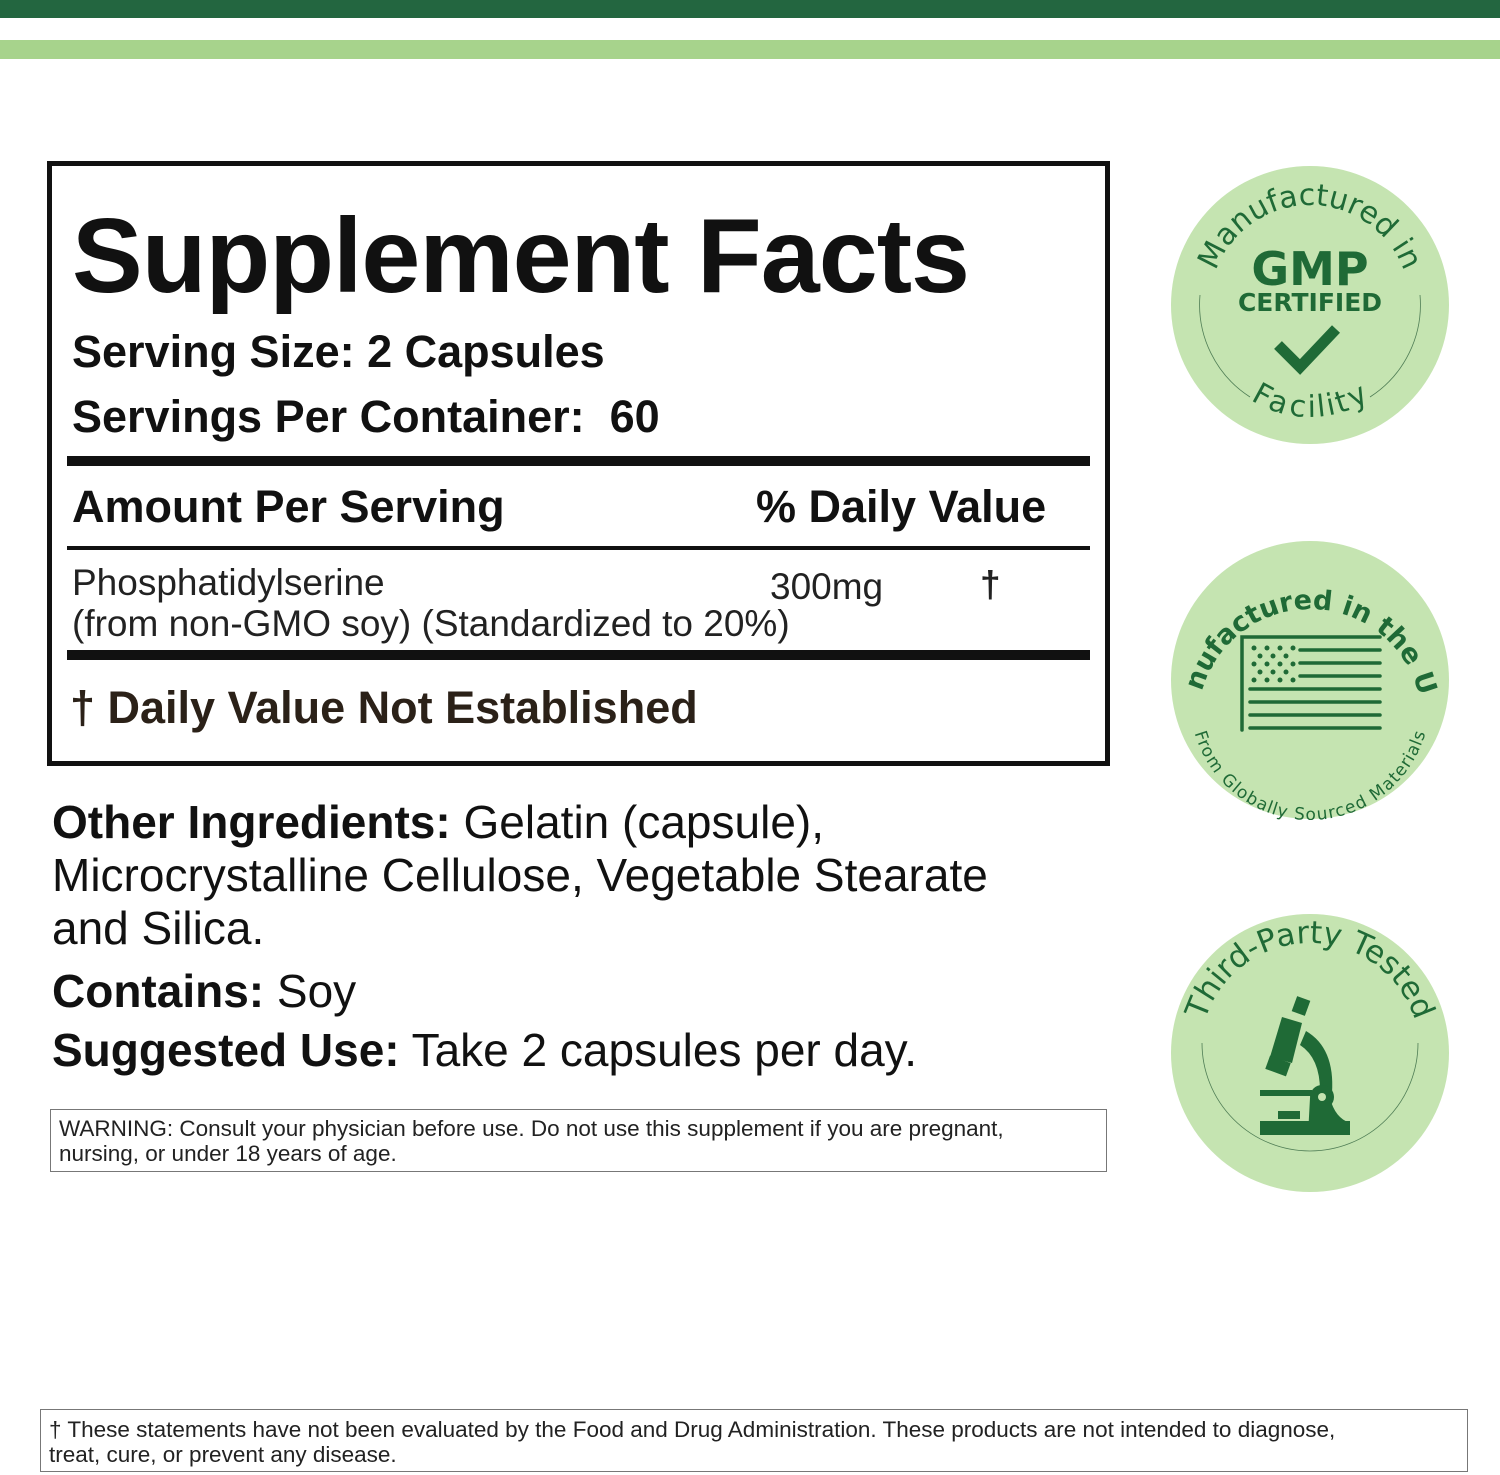 This screenshot has height=1475, width=1500. I want to click on facts-title: Supplement Facts, so click(521, 256).